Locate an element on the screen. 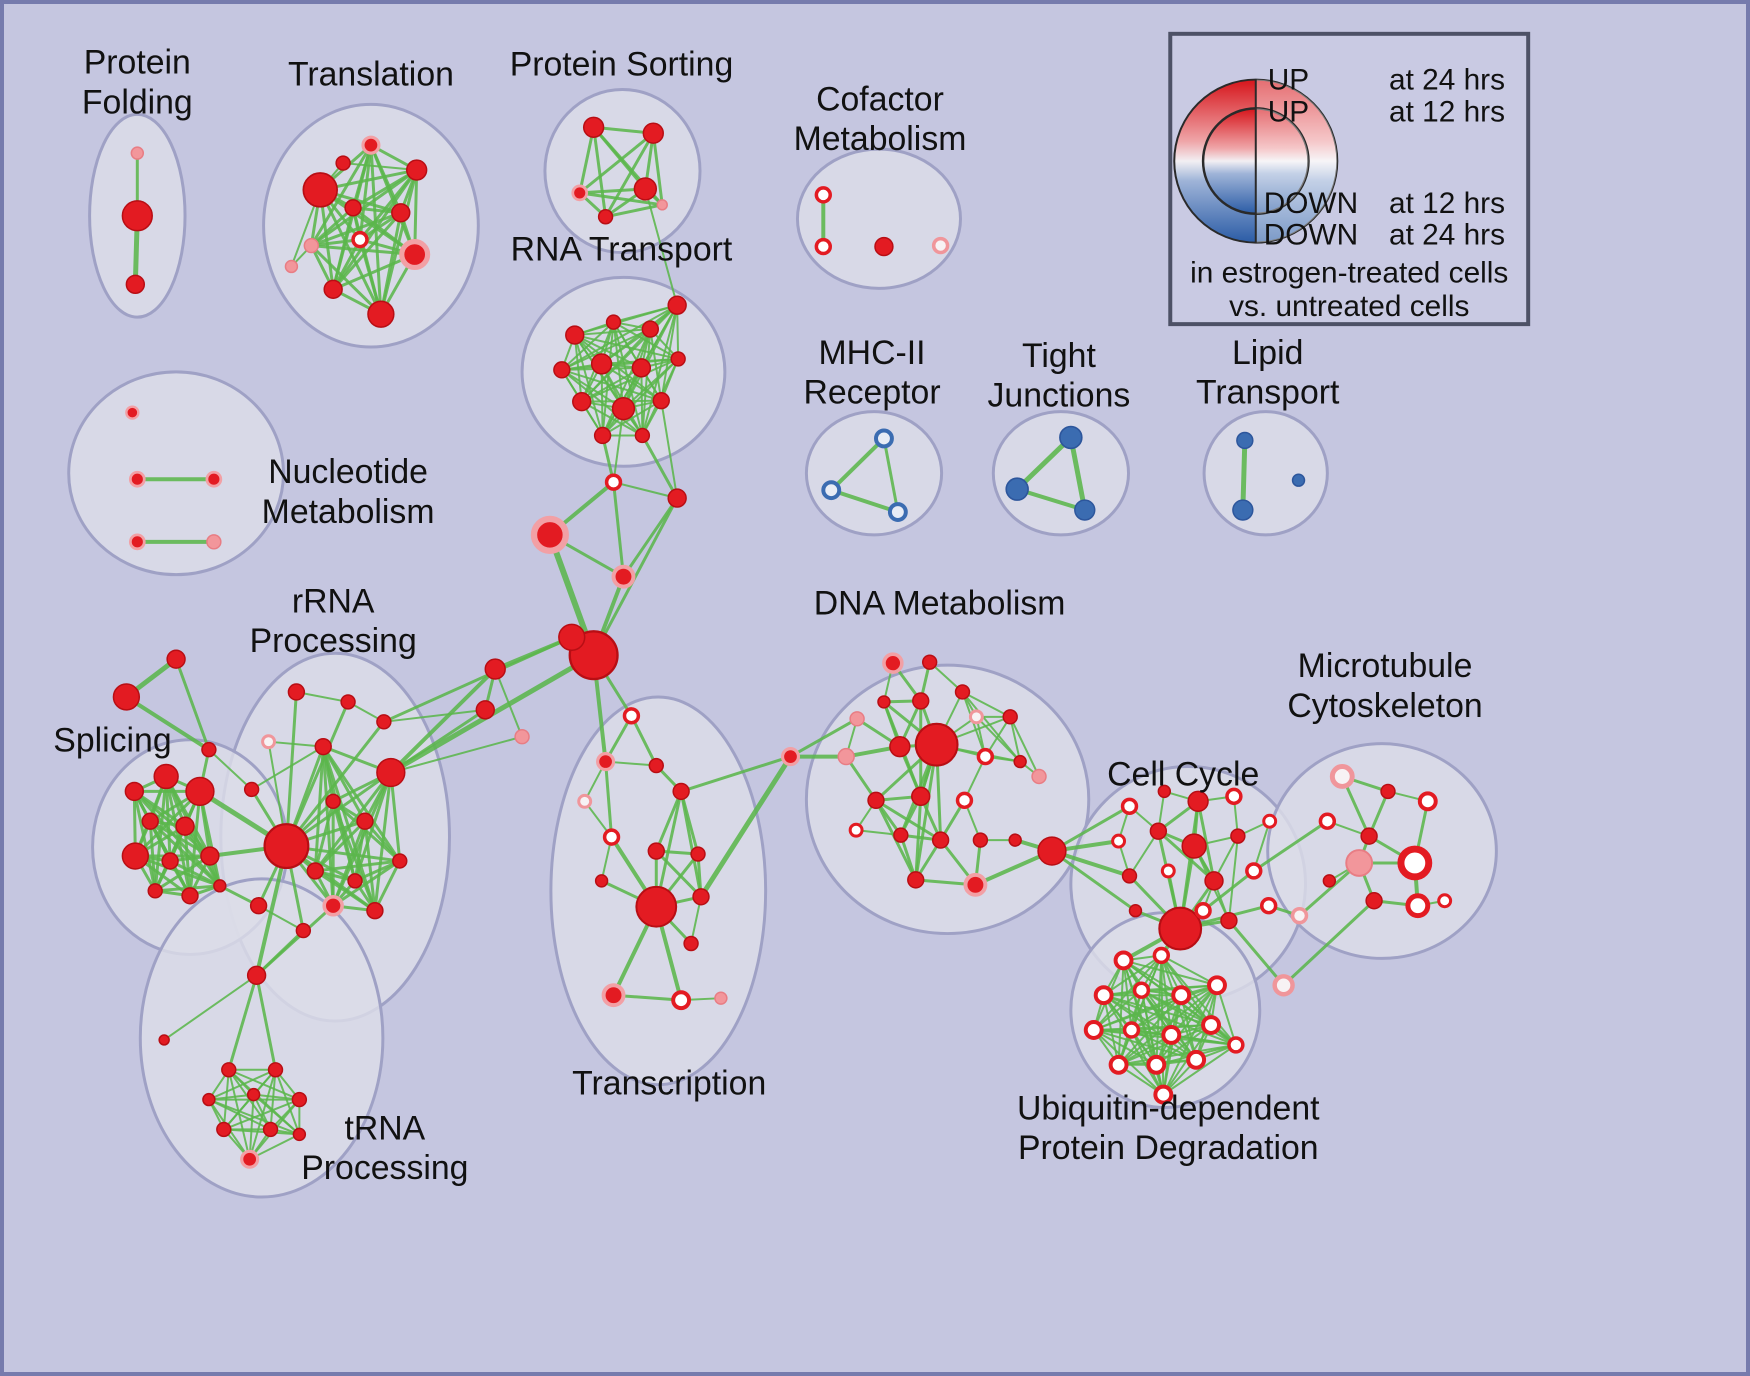 The height and width of the screenshot is (1376, 1750). cluster-lipid-transport is located at coordinates (1265, 473).